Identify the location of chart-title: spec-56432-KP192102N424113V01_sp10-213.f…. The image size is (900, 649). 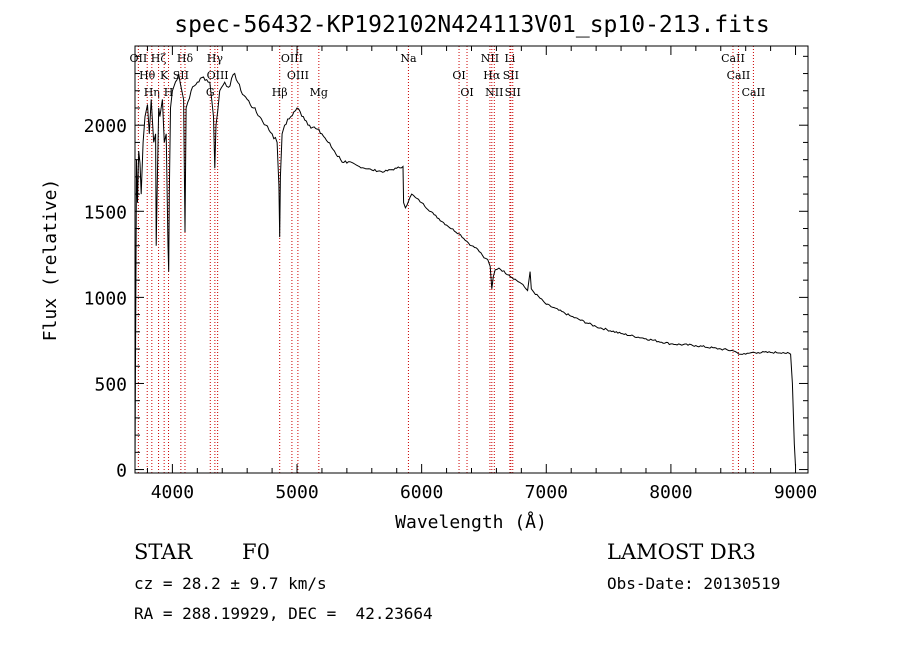
(471, 25).